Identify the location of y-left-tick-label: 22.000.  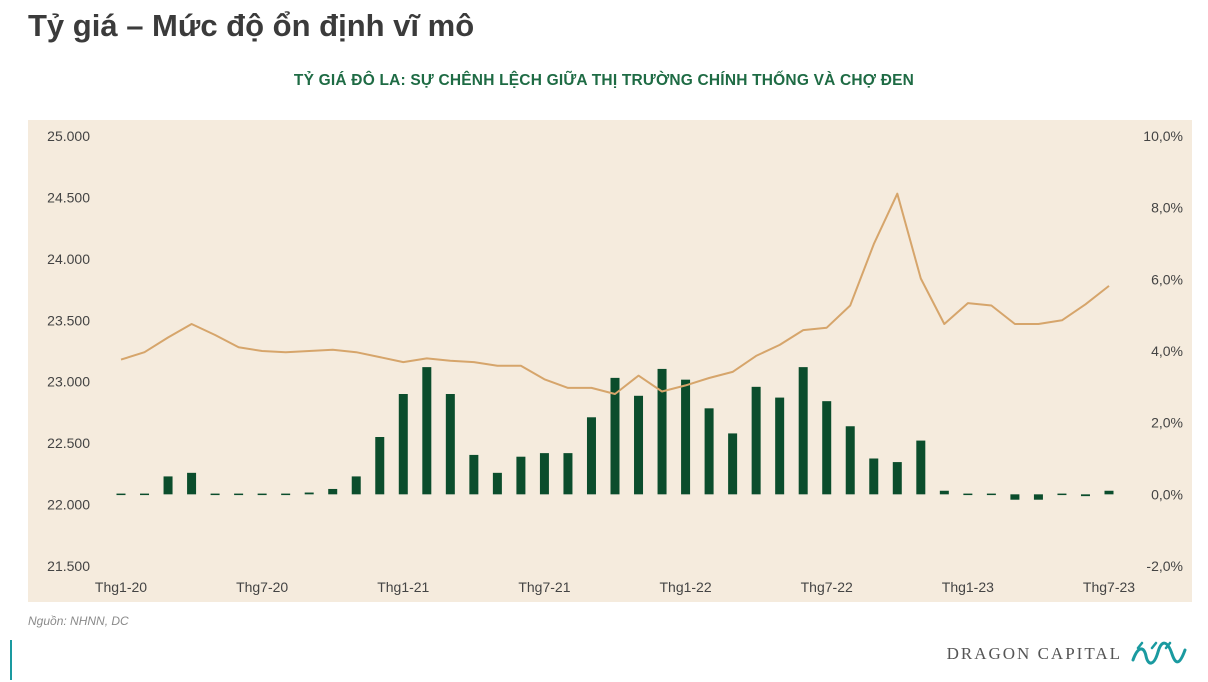
(68, 505).